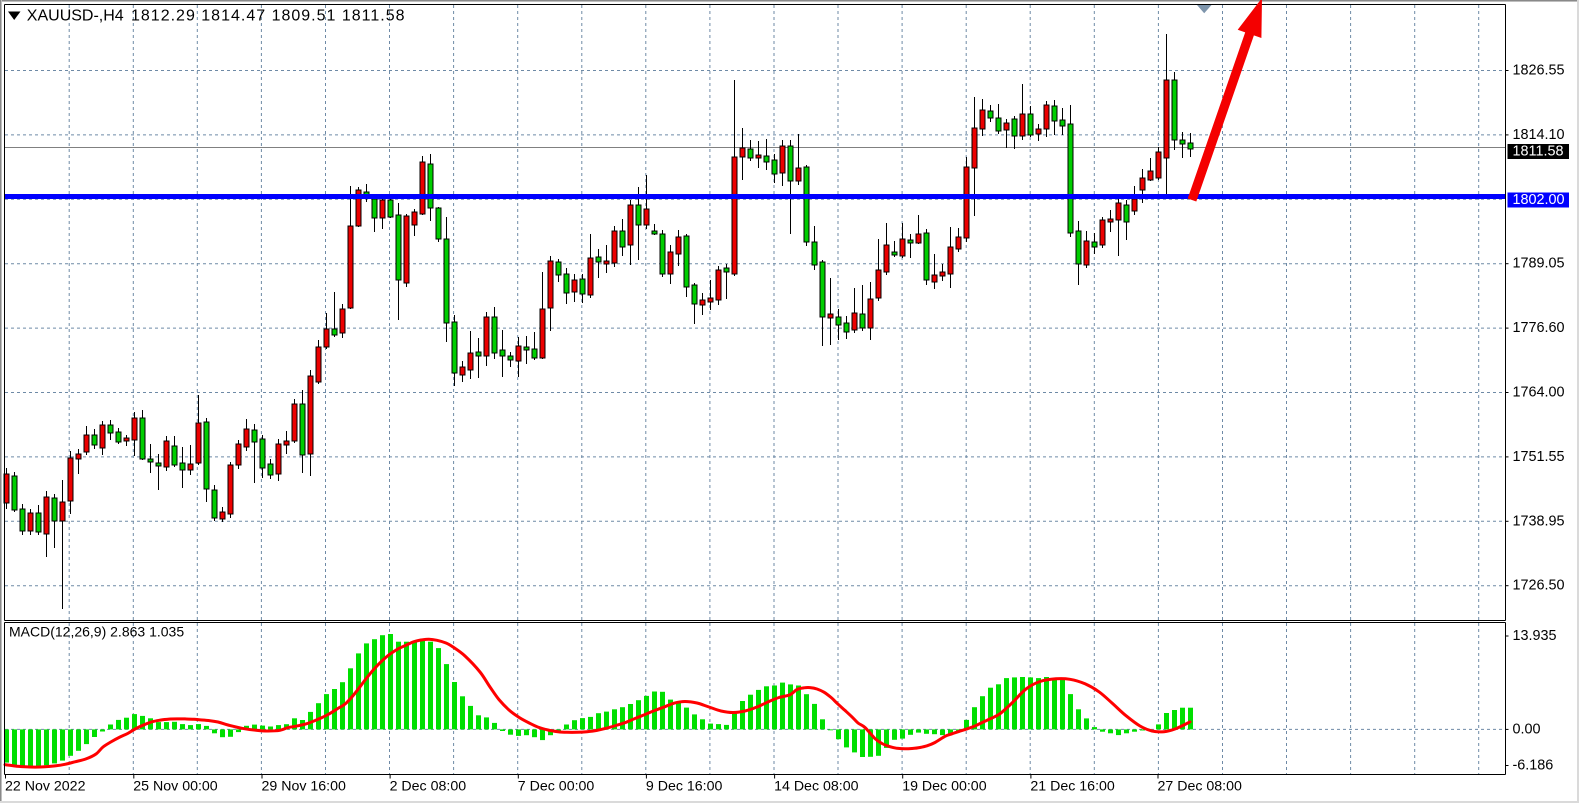  I want to click on svg-text: 19 Dec 00:00, so click(944, 787).